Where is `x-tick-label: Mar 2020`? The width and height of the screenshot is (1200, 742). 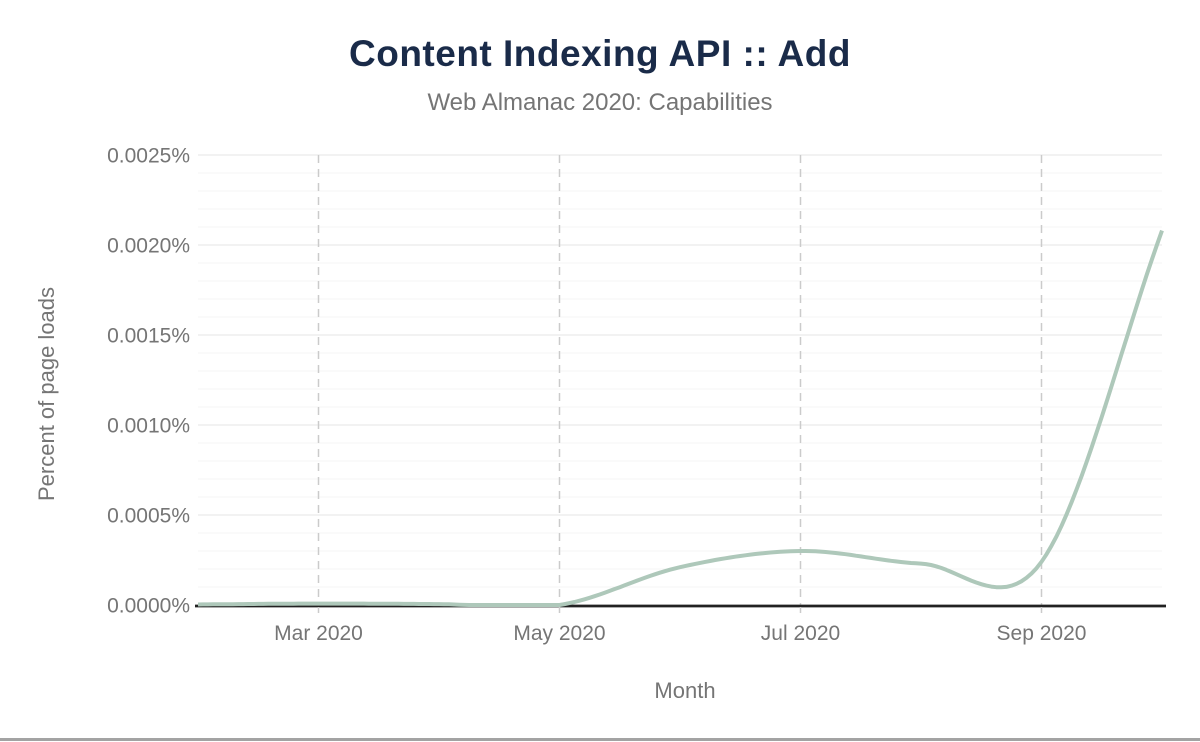 x-tick-label: Mar 2020 is located at coordinates (318, 633).